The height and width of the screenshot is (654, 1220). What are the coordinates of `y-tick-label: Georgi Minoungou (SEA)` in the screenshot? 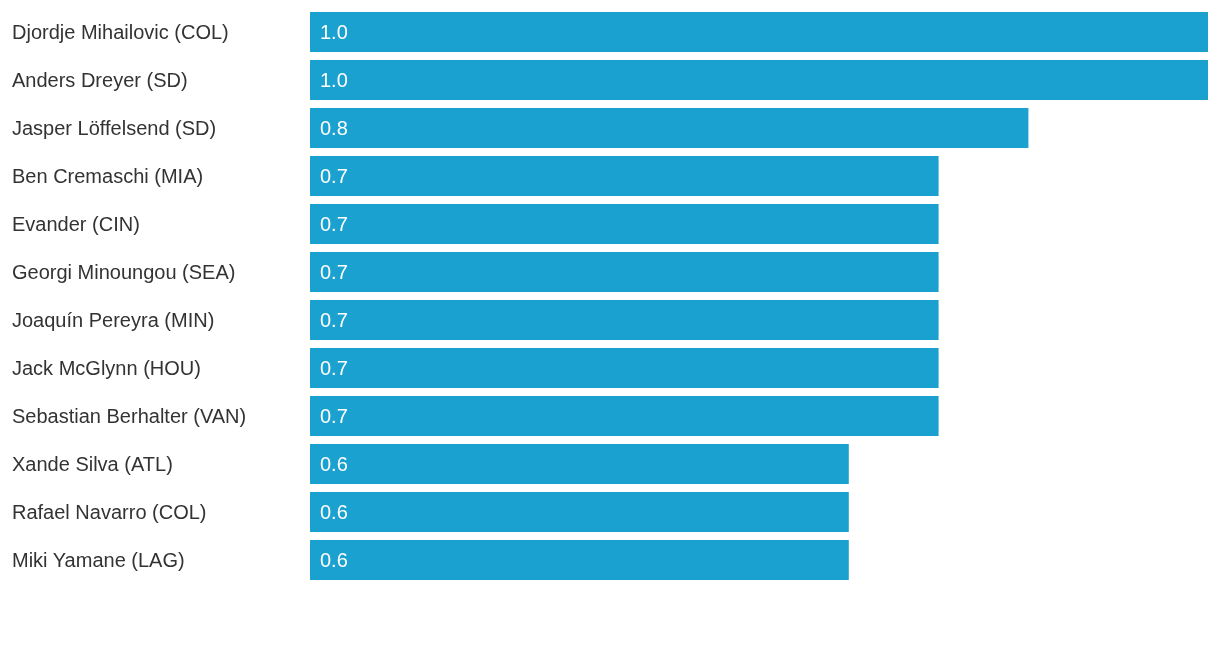 It's located at (124, 272).